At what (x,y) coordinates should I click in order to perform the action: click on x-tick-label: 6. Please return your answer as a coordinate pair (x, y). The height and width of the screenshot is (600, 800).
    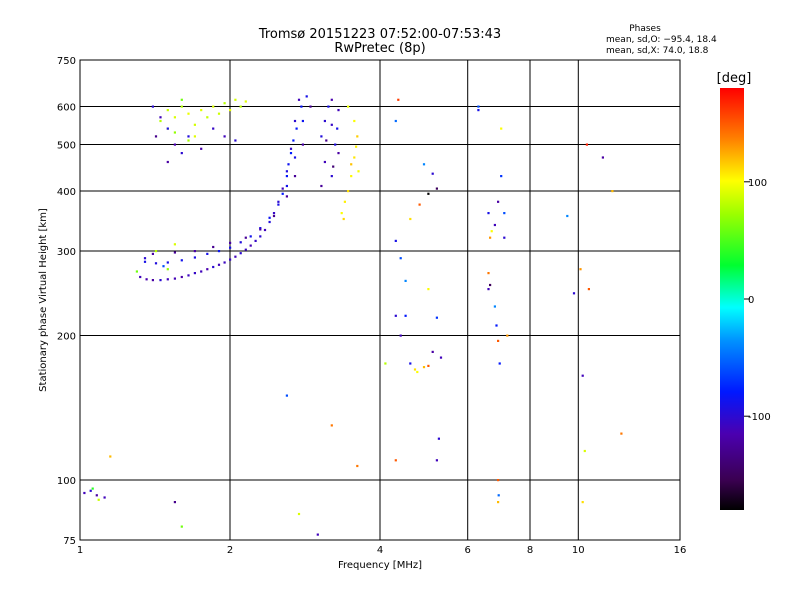
    Looking at the image, I should click on (468, 550).